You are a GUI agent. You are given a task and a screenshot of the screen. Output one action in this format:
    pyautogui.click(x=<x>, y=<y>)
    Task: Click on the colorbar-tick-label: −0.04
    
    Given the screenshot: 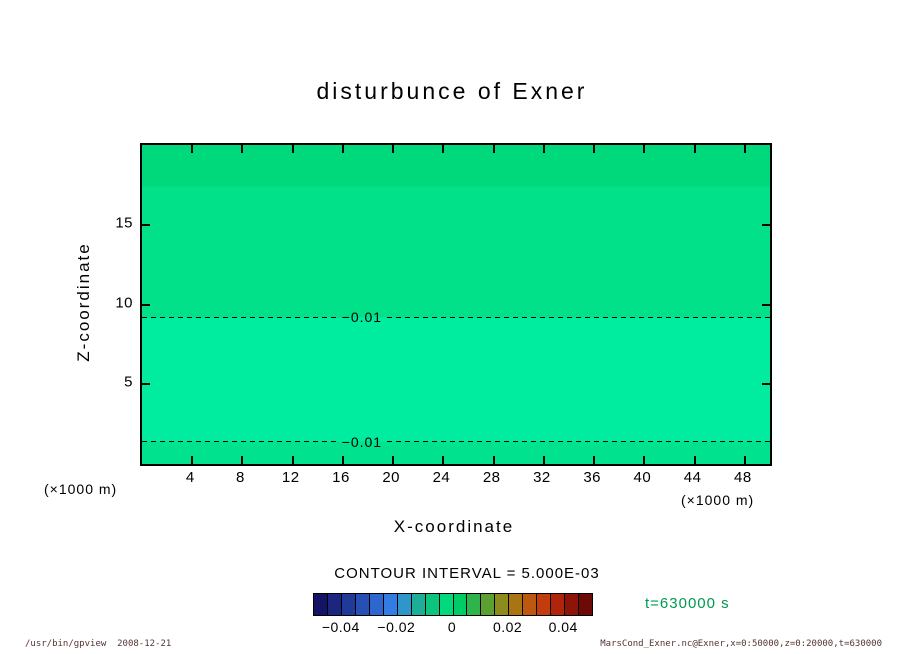 What is the action you would take?
    pyautogui.click(x=340, y=627)
    